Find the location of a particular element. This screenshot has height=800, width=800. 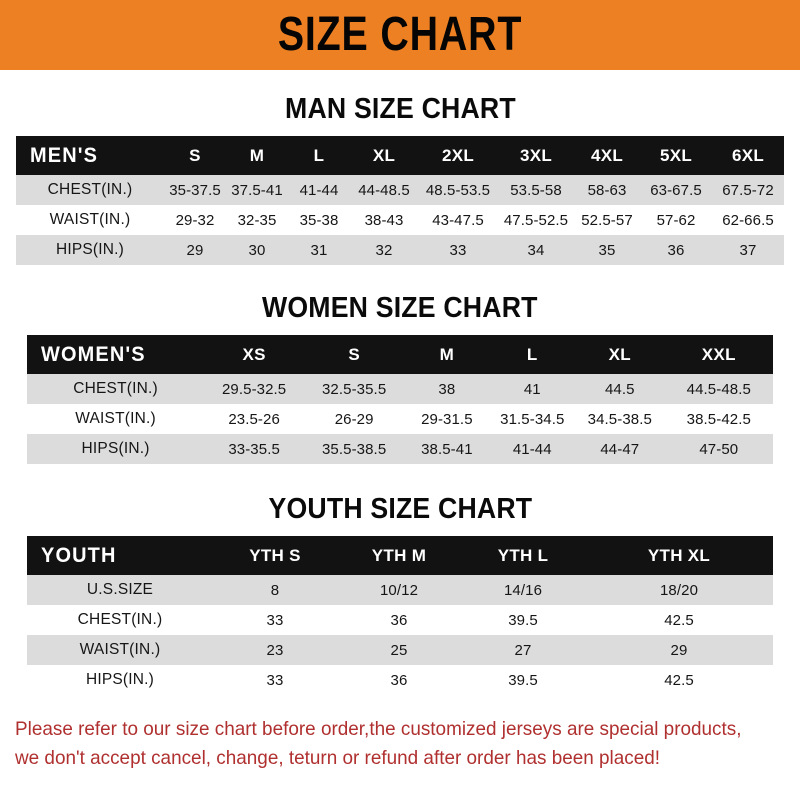

women-col-4: XL is located at coordinates (619, 354).